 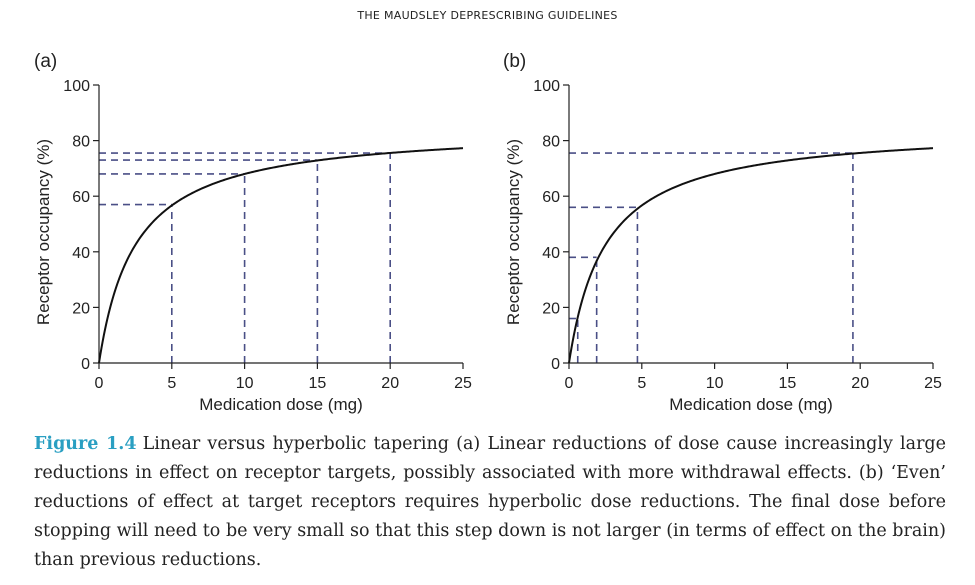 I want to click on running-header: THE MAUDSLEY DEPRESCRIBING GUIDELINES, so click(x=487, y=15).